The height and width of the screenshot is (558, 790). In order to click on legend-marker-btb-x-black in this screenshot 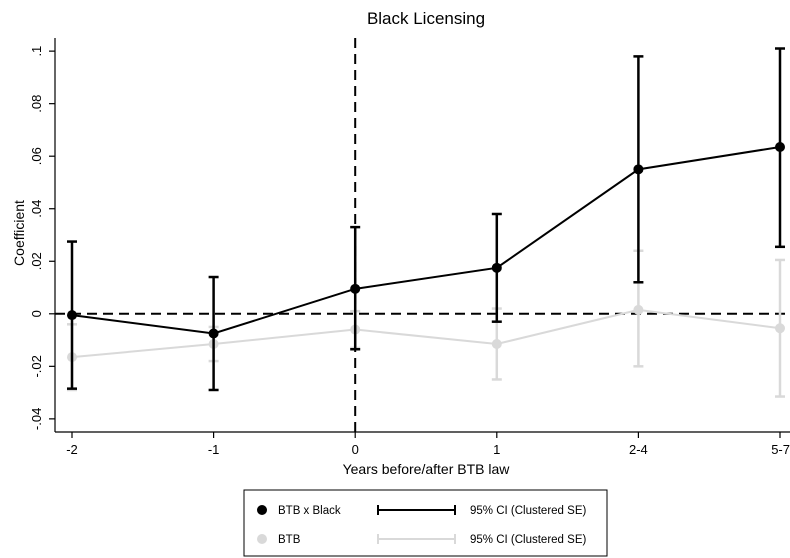, I will do `click(262, 510)`.